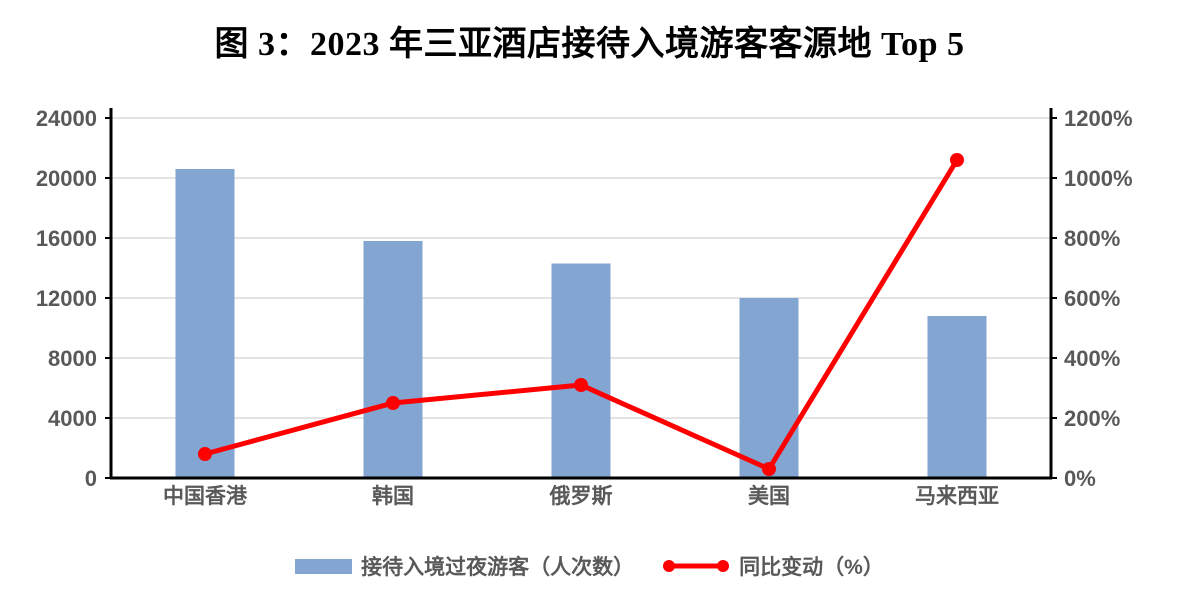  I want to click on legend-item-bars: 接待入境过夜游客（人次数）, so click(464, 566).